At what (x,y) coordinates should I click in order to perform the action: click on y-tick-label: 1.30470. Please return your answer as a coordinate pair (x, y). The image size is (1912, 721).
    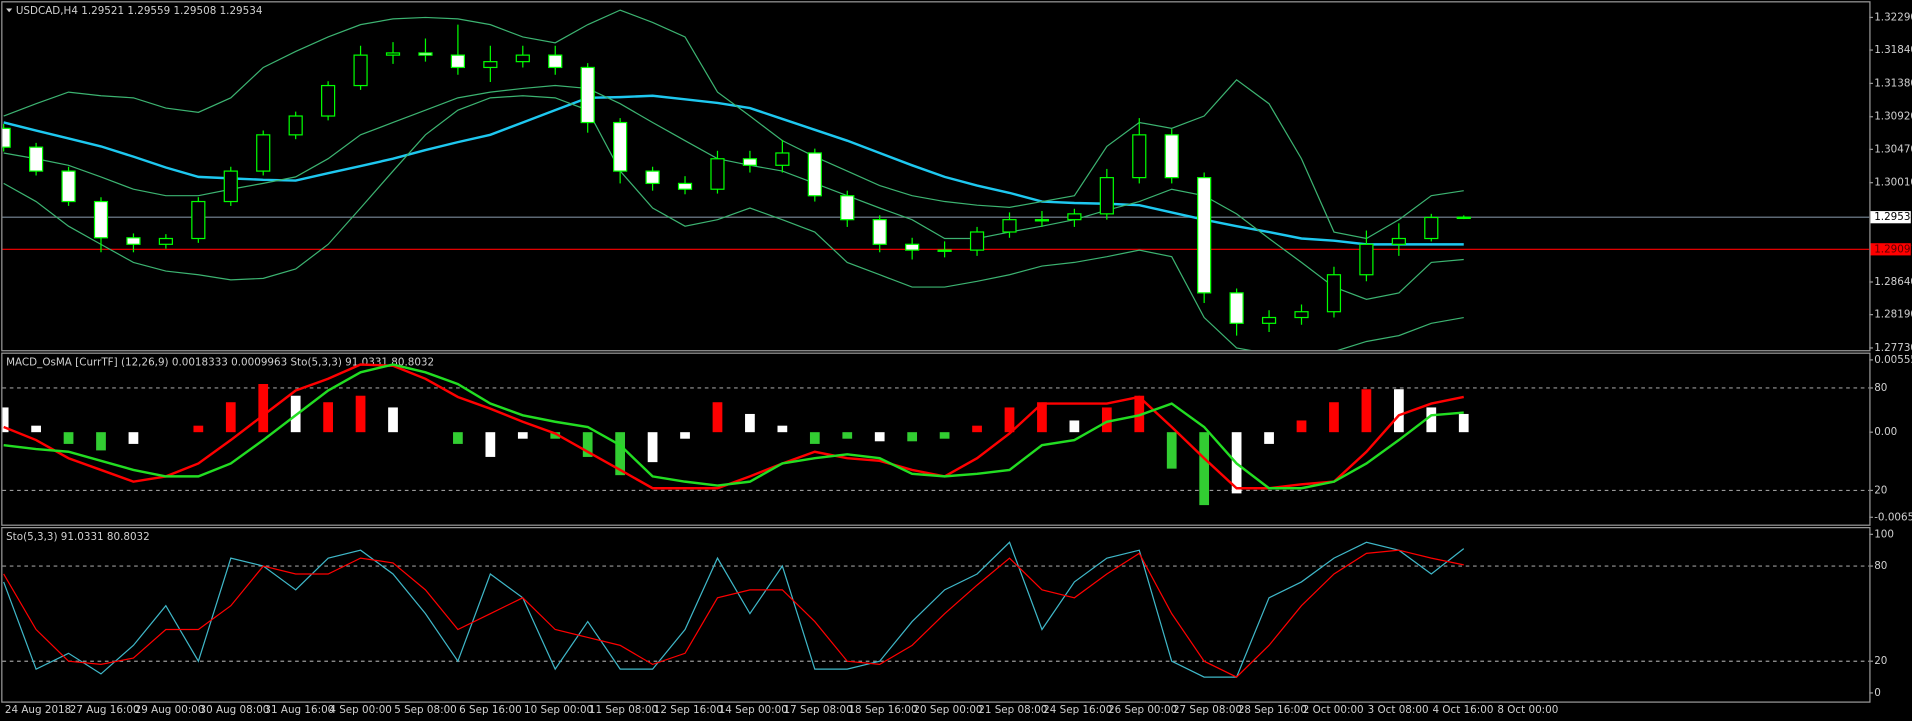
    Looking at the image, I should click on (1893, 149).